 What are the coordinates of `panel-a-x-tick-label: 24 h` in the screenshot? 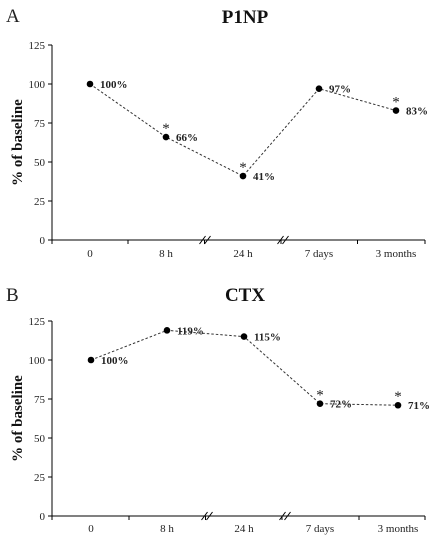 It's located at (243, 254).